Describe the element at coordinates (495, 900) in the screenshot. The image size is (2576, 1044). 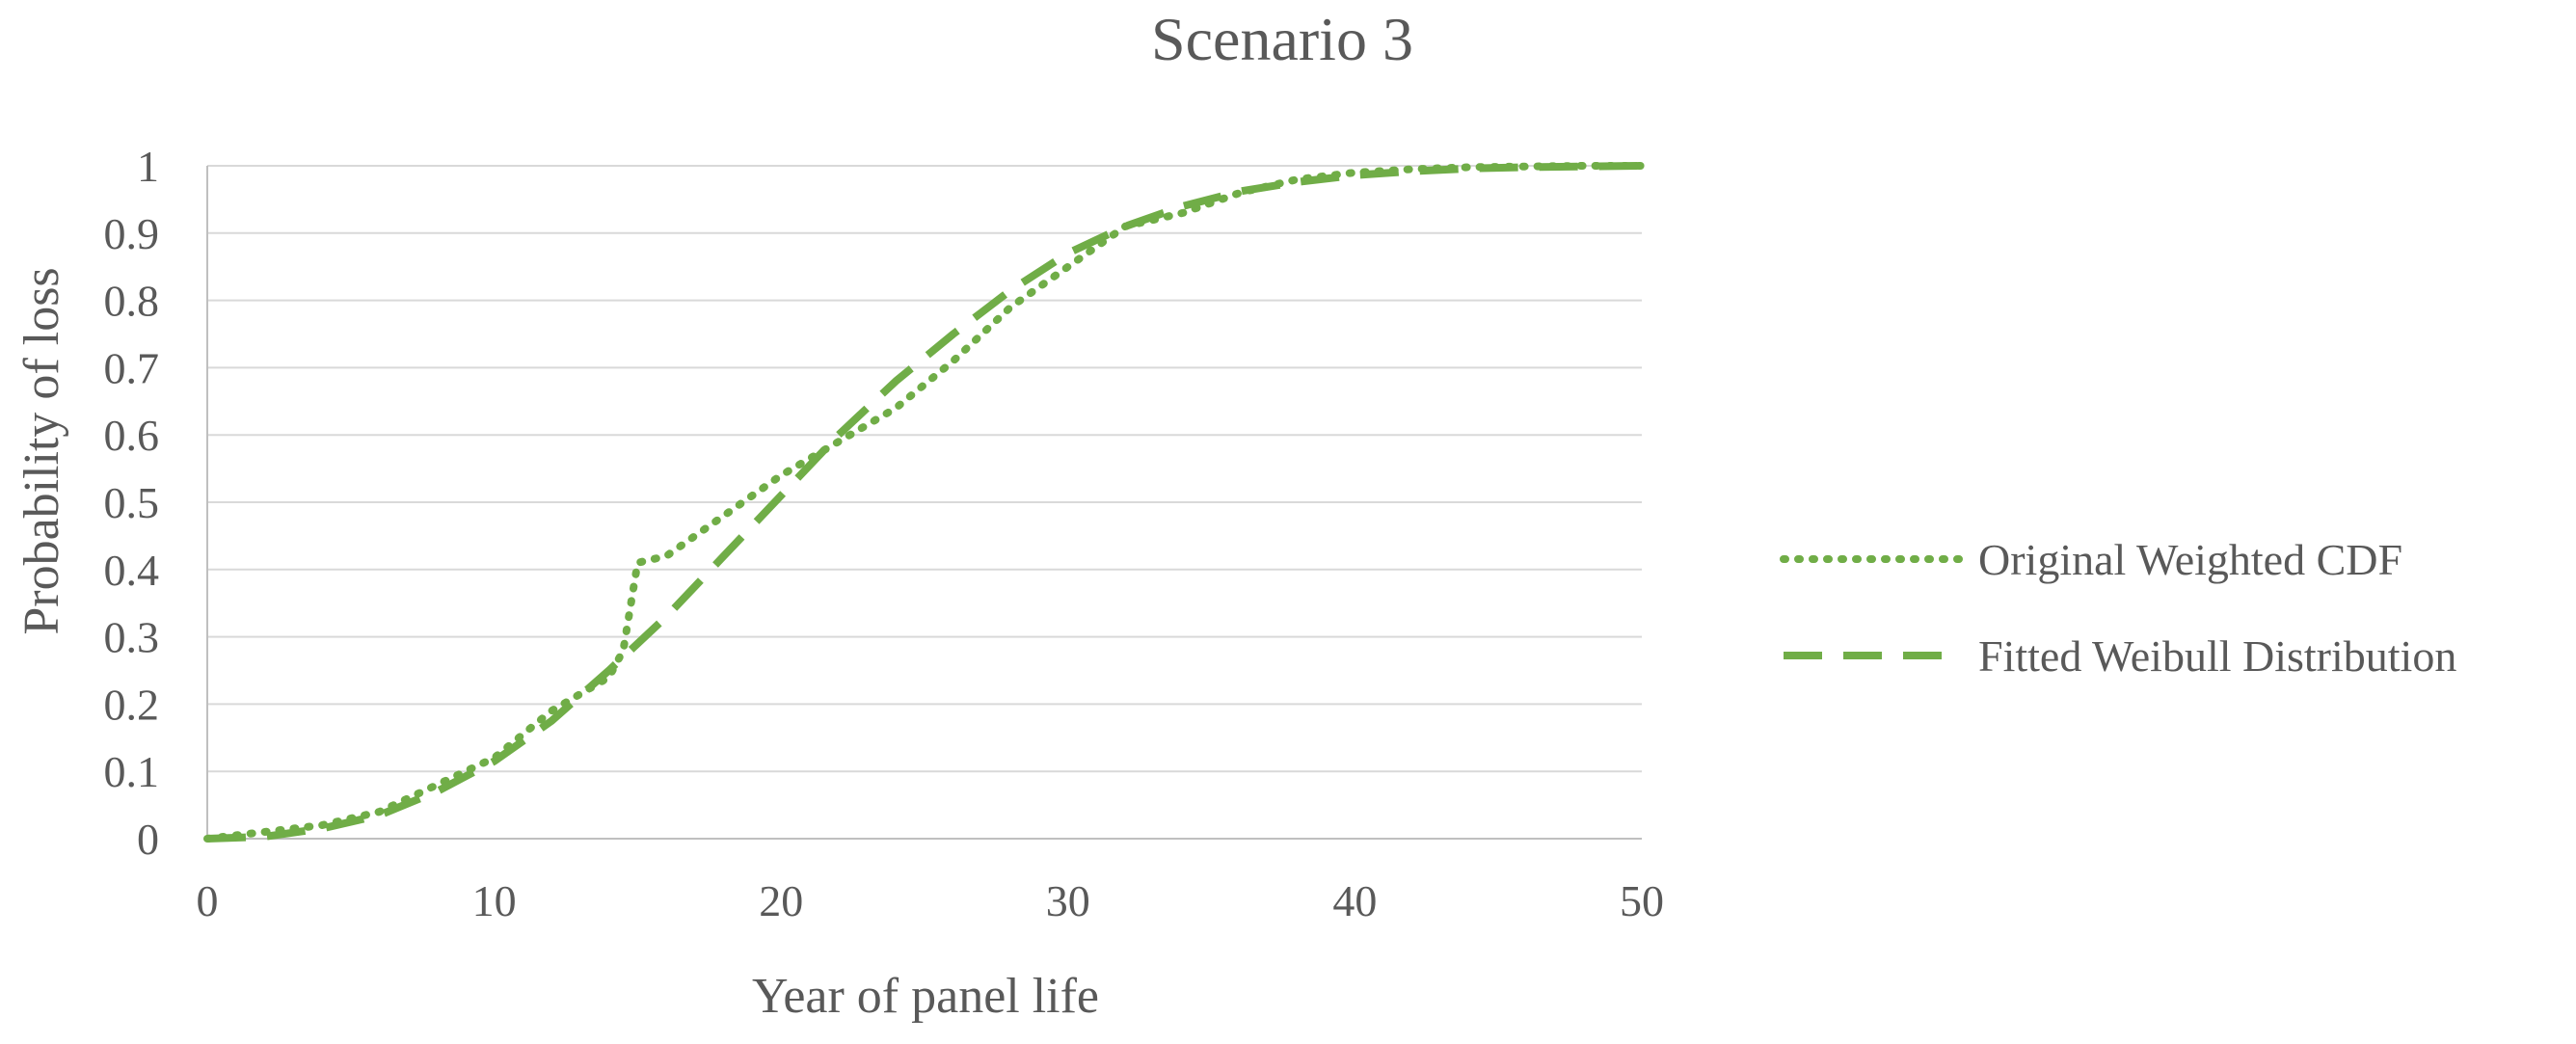
I see `x-tick-label: 10` at that location.